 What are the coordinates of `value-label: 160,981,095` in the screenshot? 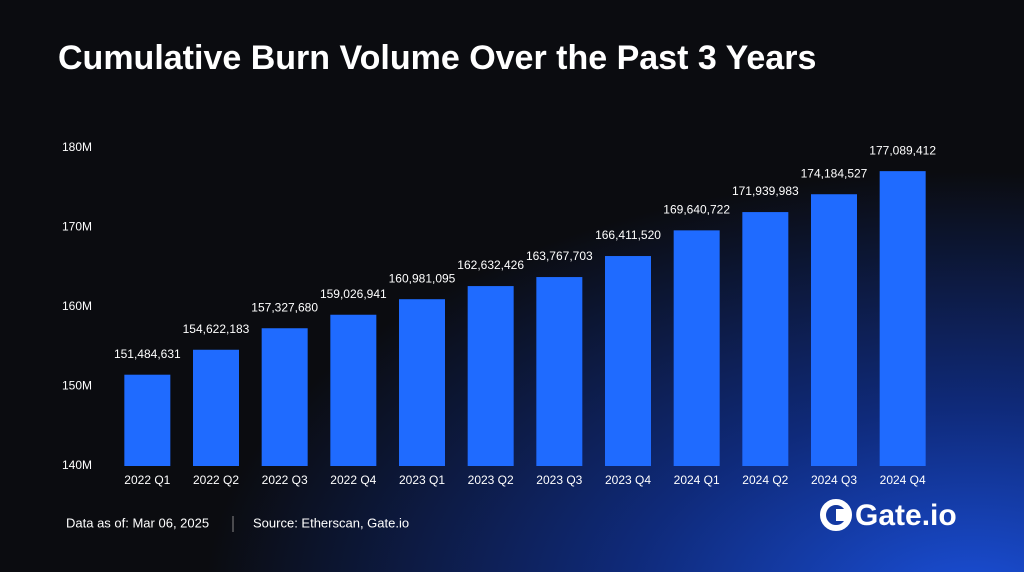 It's located at (422, 278).